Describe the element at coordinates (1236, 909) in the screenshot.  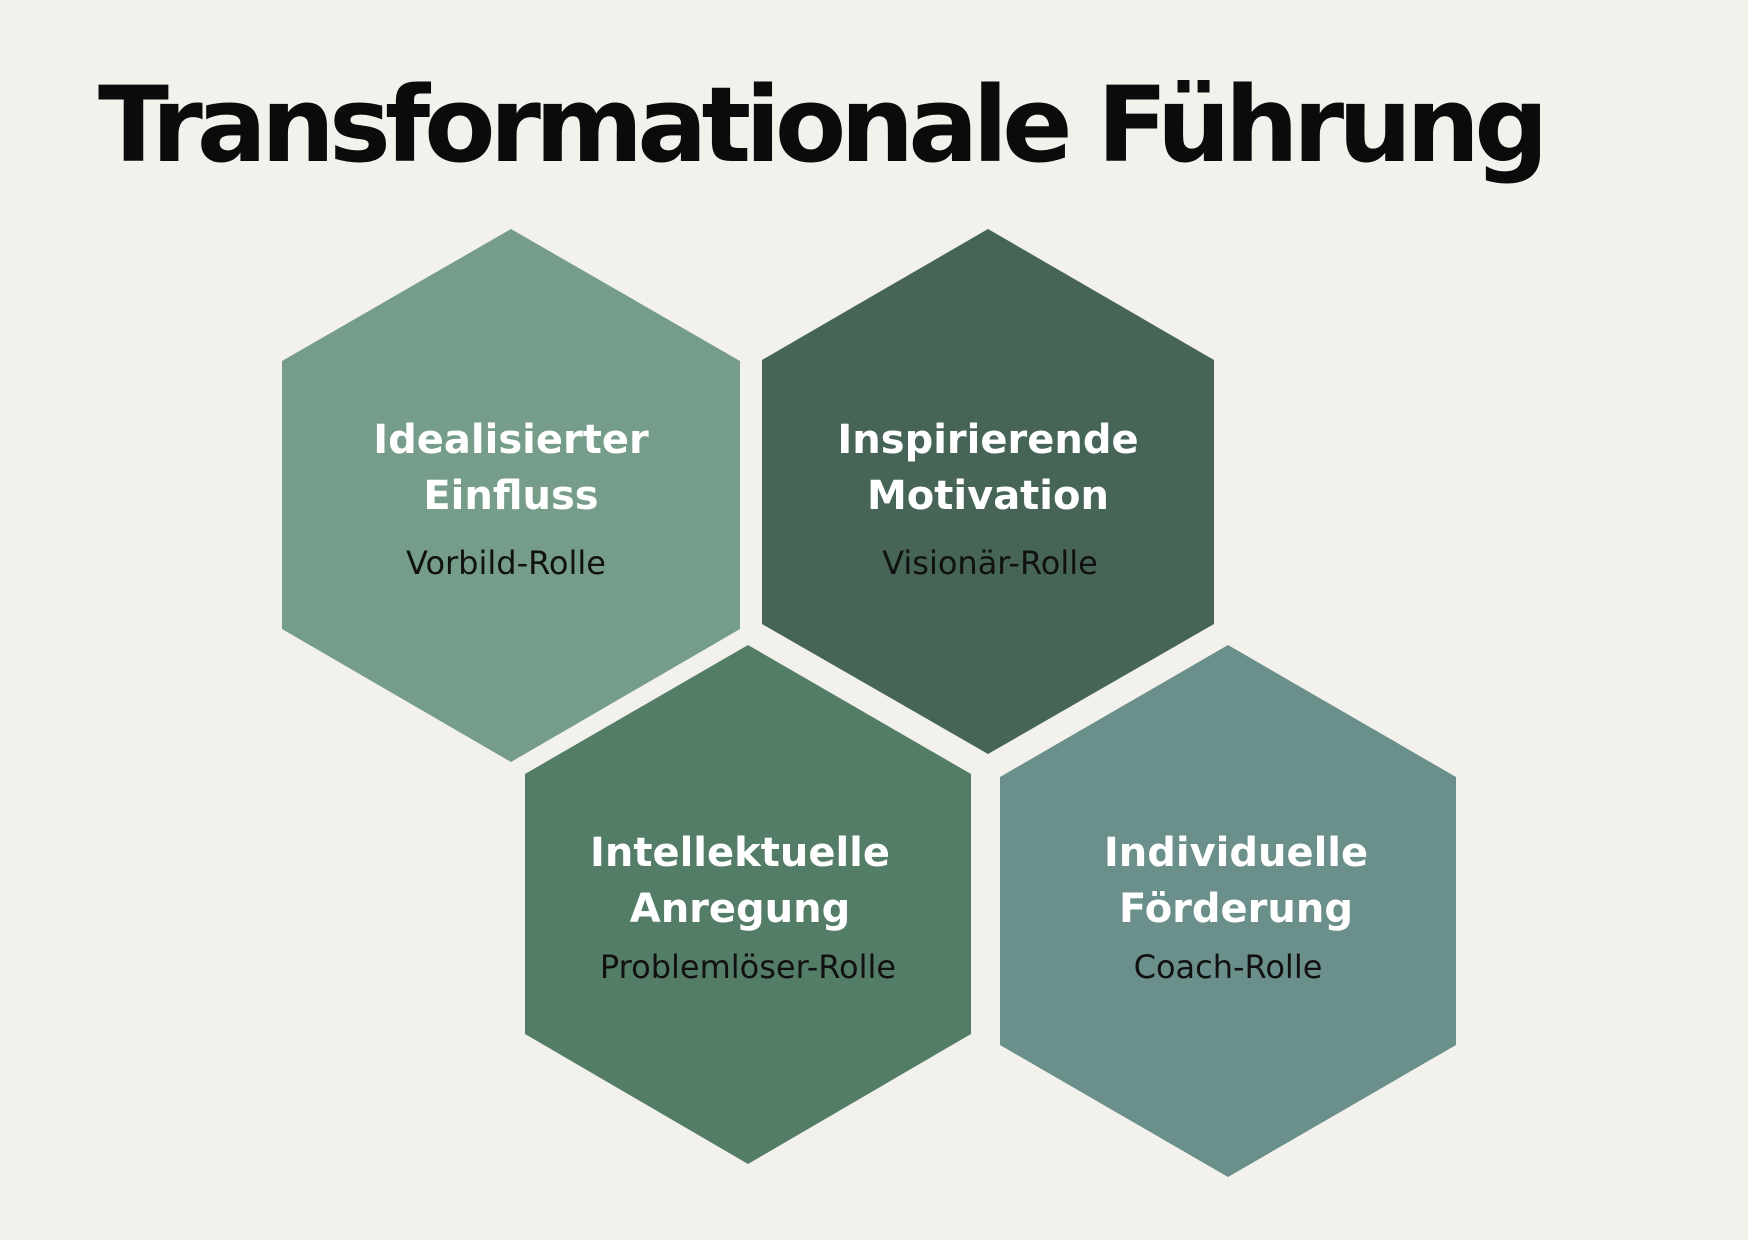
I see `hexagon-title-line2: Förderung` at that location.